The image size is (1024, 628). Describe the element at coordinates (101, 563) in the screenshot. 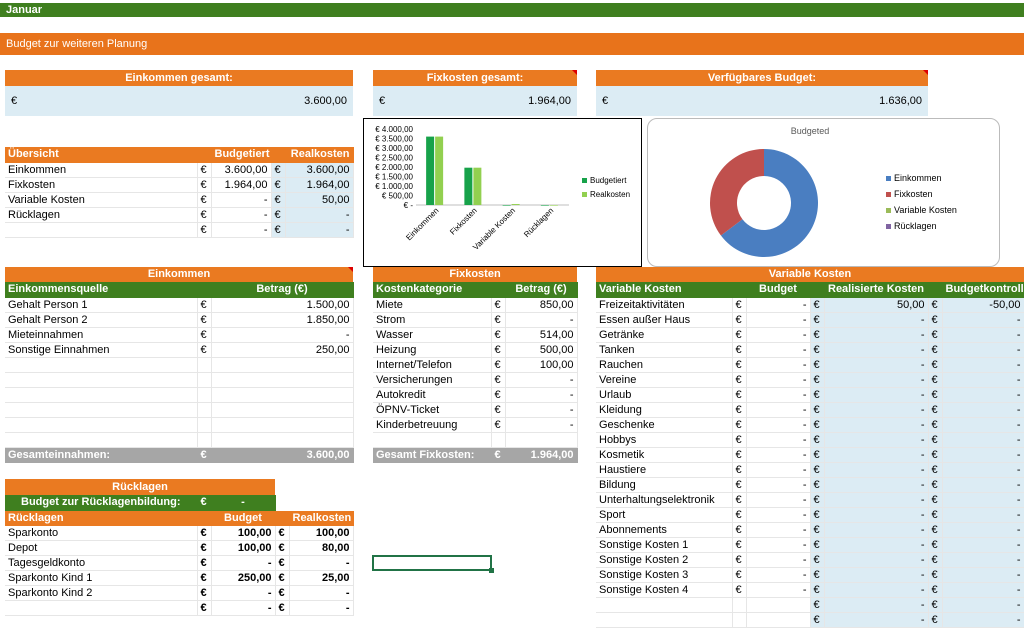

I see `reserves-row-label: Tagesgeldkonto` at that location.